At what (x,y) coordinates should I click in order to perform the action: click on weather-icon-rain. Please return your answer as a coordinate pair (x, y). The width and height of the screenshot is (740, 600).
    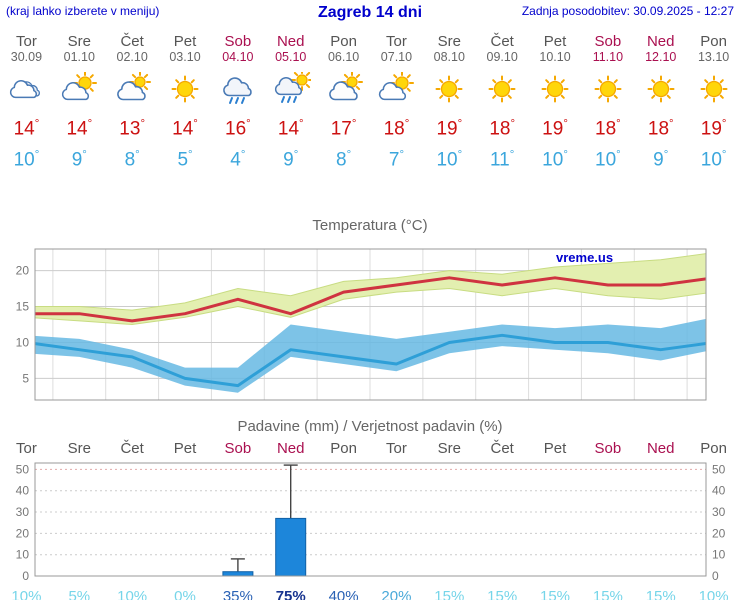
    Looking at the image, I should click on (237, 89).